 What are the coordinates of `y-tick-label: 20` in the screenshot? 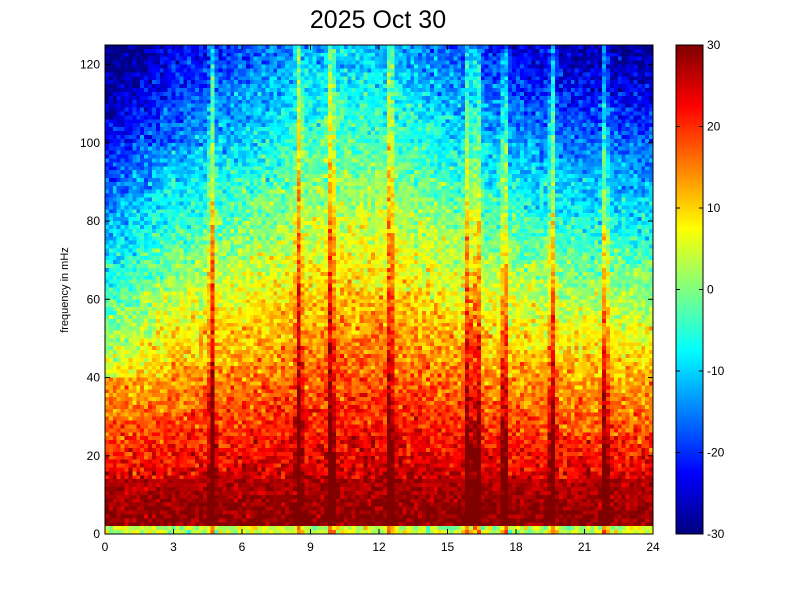 It's located at (94, 456).